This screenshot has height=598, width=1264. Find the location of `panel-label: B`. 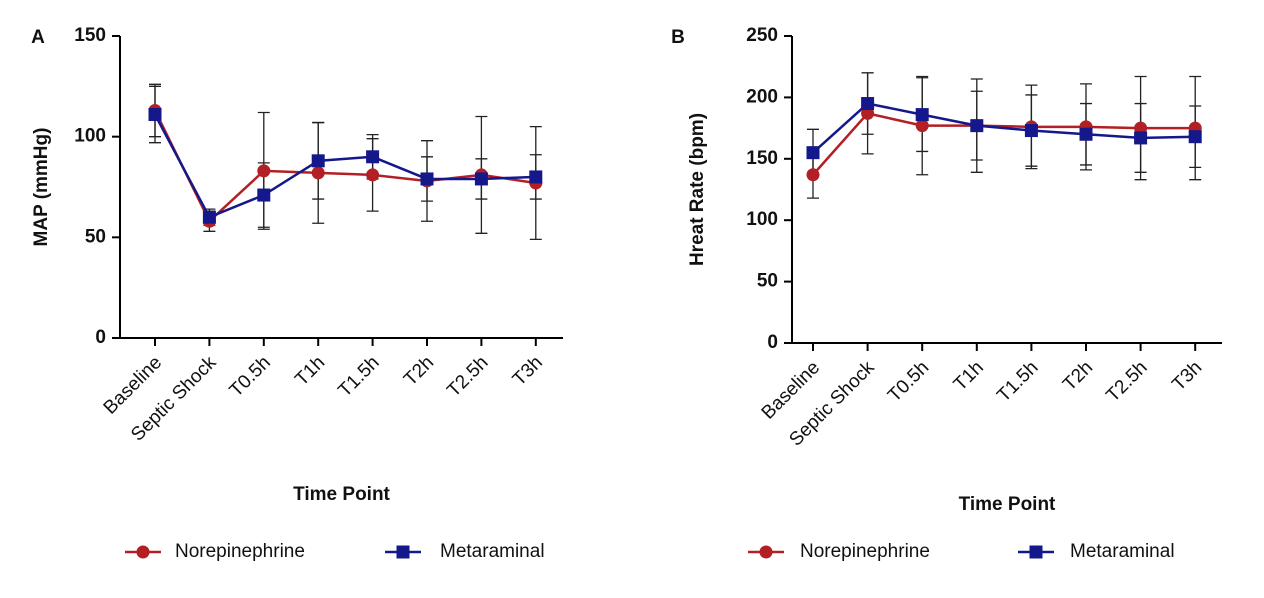

panel-label: B is located at coordinates (678, 37).